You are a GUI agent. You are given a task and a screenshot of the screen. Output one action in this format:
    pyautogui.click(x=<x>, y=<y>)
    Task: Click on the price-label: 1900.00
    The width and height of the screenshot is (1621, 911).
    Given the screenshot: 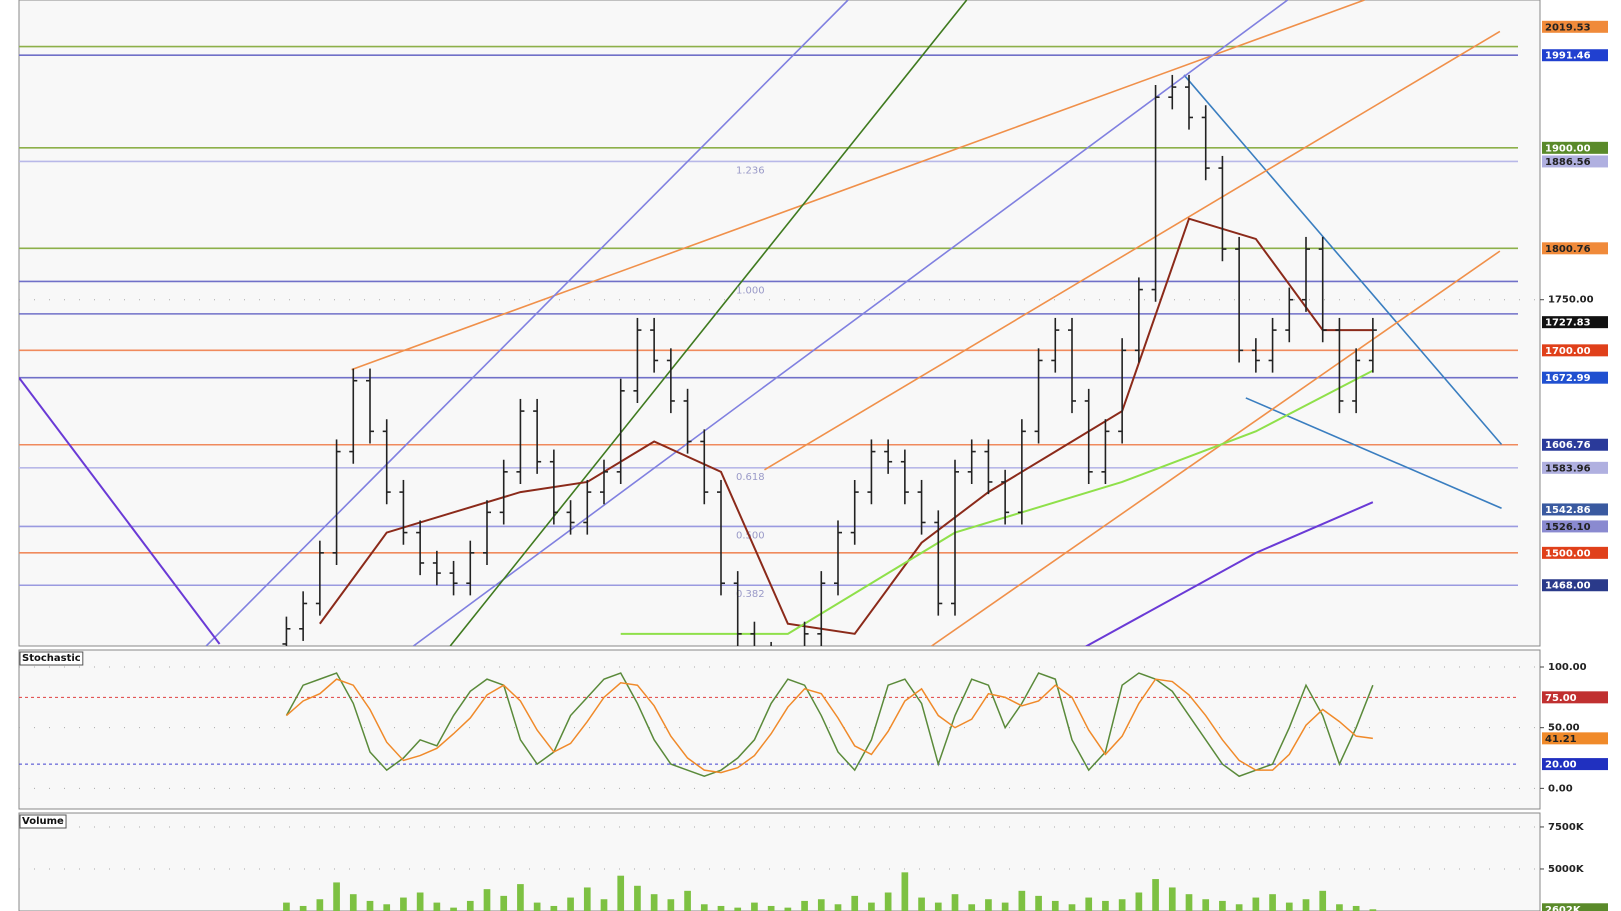 What is the action you would take?
    pyautogui.click(x=1568, y=148)
    